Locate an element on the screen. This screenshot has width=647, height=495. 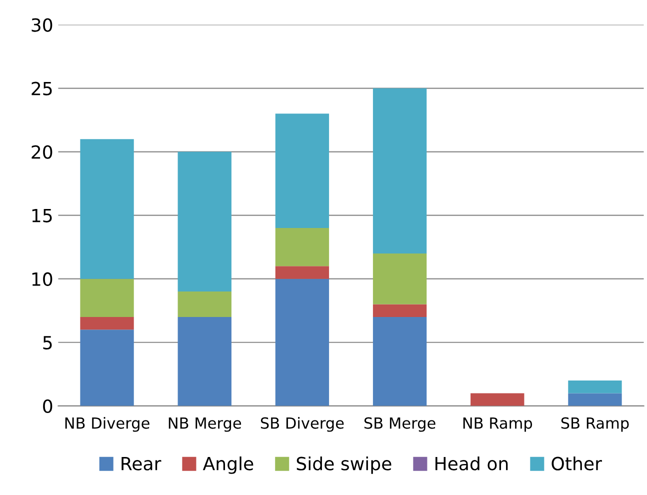
y-tick-label: 20 is located at coordinates (42, 152).